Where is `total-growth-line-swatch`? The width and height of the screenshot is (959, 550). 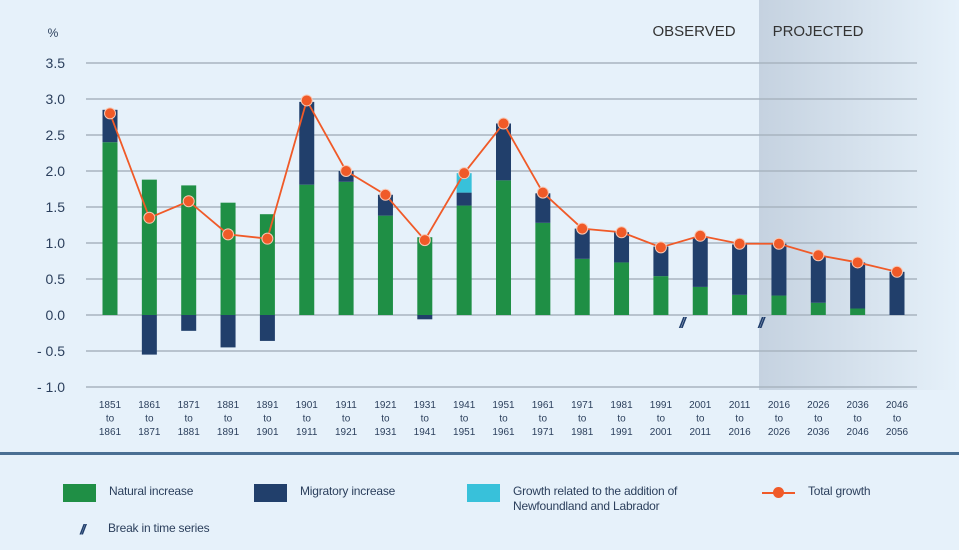
total-growth-line-swatch is located at coordinates (778, 493).